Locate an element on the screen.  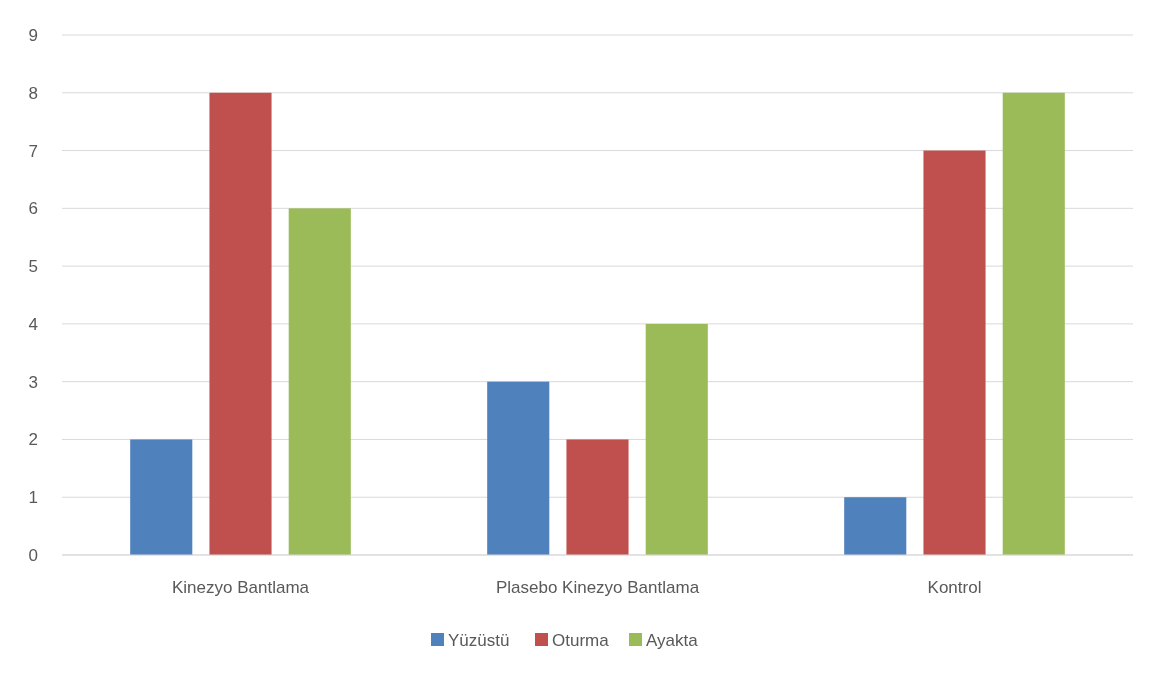
y-tick-label: 4 is located at coordinates (33, 324).